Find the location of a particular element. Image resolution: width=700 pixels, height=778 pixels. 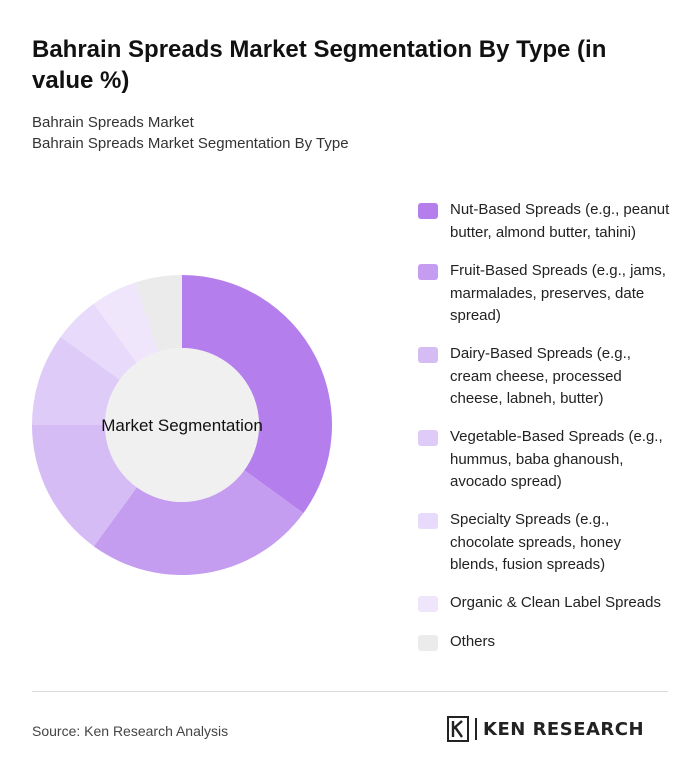

legend-item-others: Others is located at coordinates (548, 642).